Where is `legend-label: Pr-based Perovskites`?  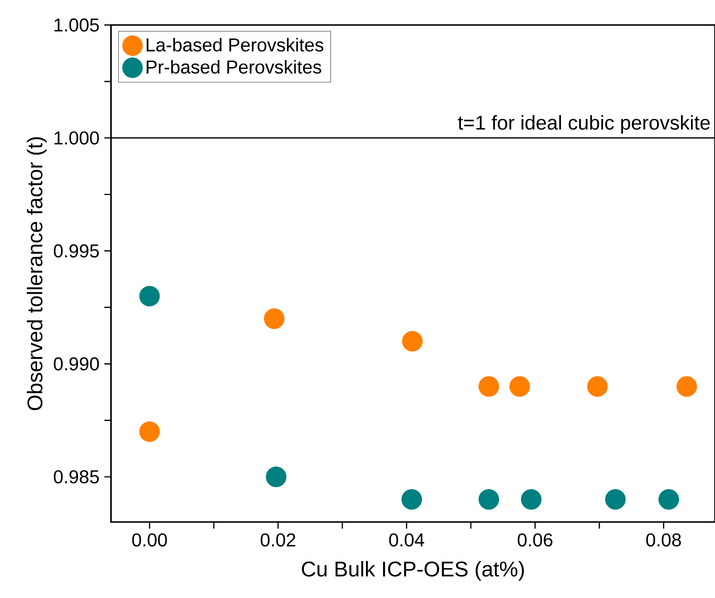 legend-label: Pr-based Perovskites is located at coordinates (234, 67).